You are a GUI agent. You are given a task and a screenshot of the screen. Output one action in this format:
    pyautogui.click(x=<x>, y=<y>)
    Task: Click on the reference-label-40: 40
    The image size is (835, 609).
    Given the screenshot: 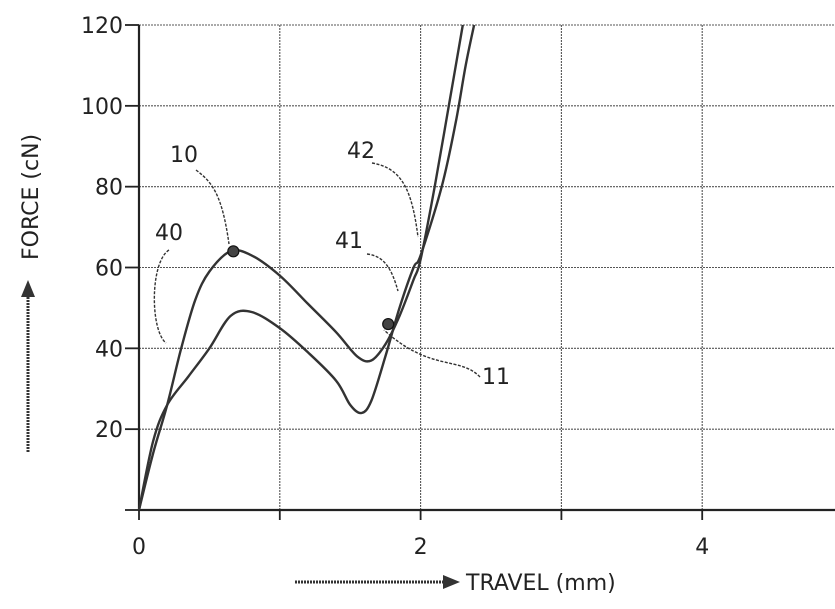 What is the action you would take?
    pyautogui.click(x=169, y=233)
    